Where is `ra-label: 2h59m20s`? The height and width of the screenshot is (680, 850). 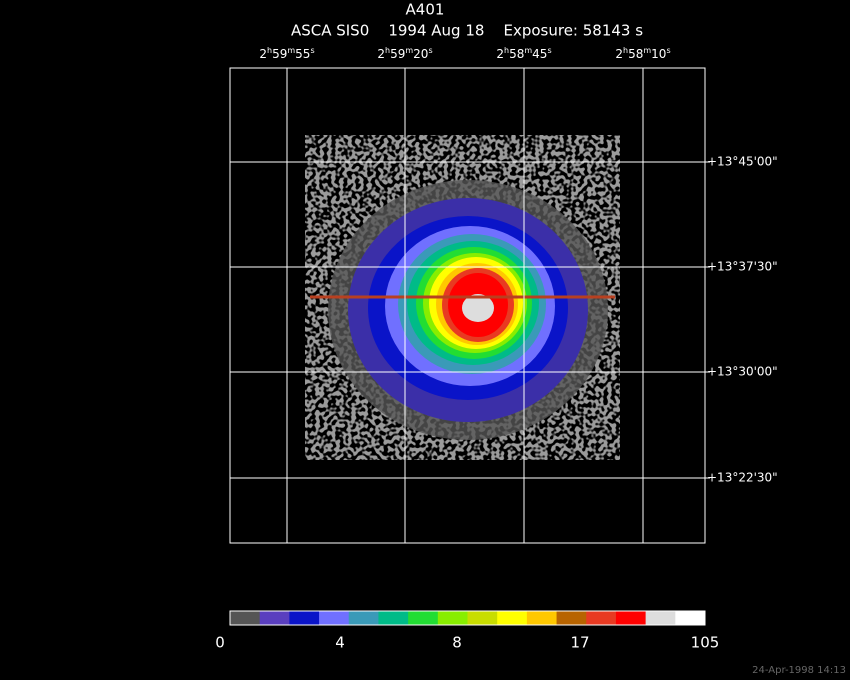 ra-label: 2h59m20s is located at coordinates (404, 53).